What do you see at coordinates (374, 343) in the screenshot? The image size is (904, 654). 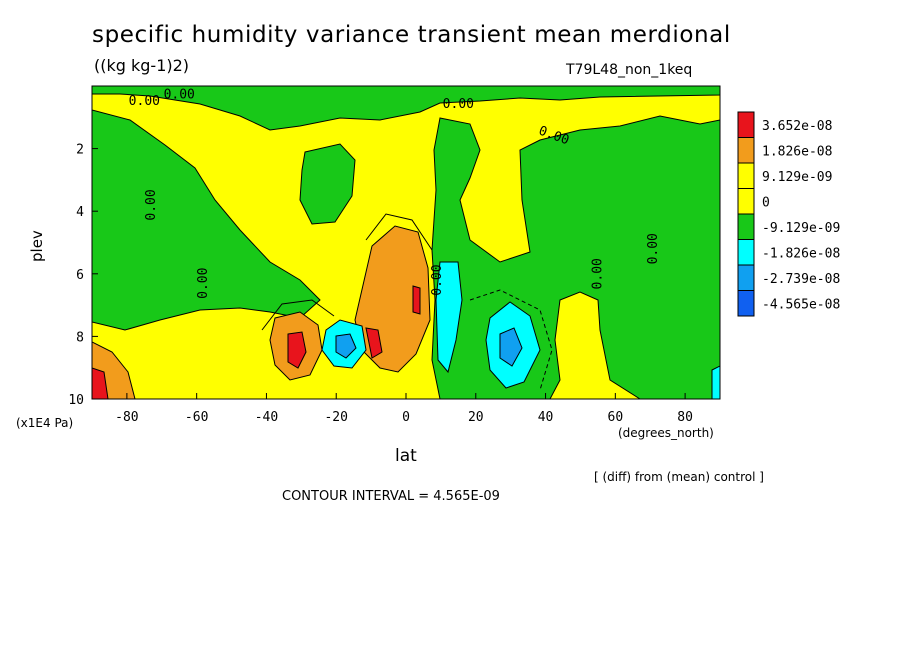 I see `field-red-eq` at bounding box center [374, 343].